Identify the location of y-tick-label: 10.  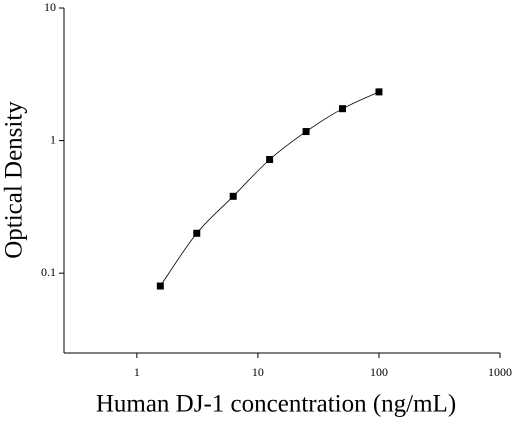
(50, 7).